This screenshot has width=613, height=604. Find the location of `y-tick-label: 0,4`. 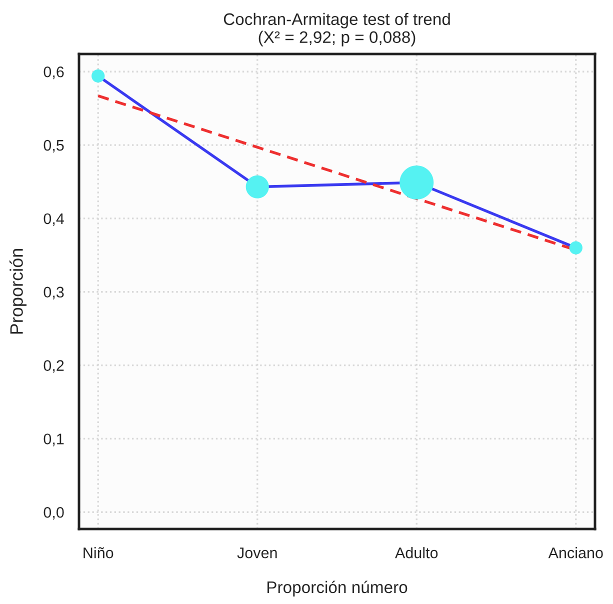

y-tick-label: 0,4 is located at coordinates (54, 219).